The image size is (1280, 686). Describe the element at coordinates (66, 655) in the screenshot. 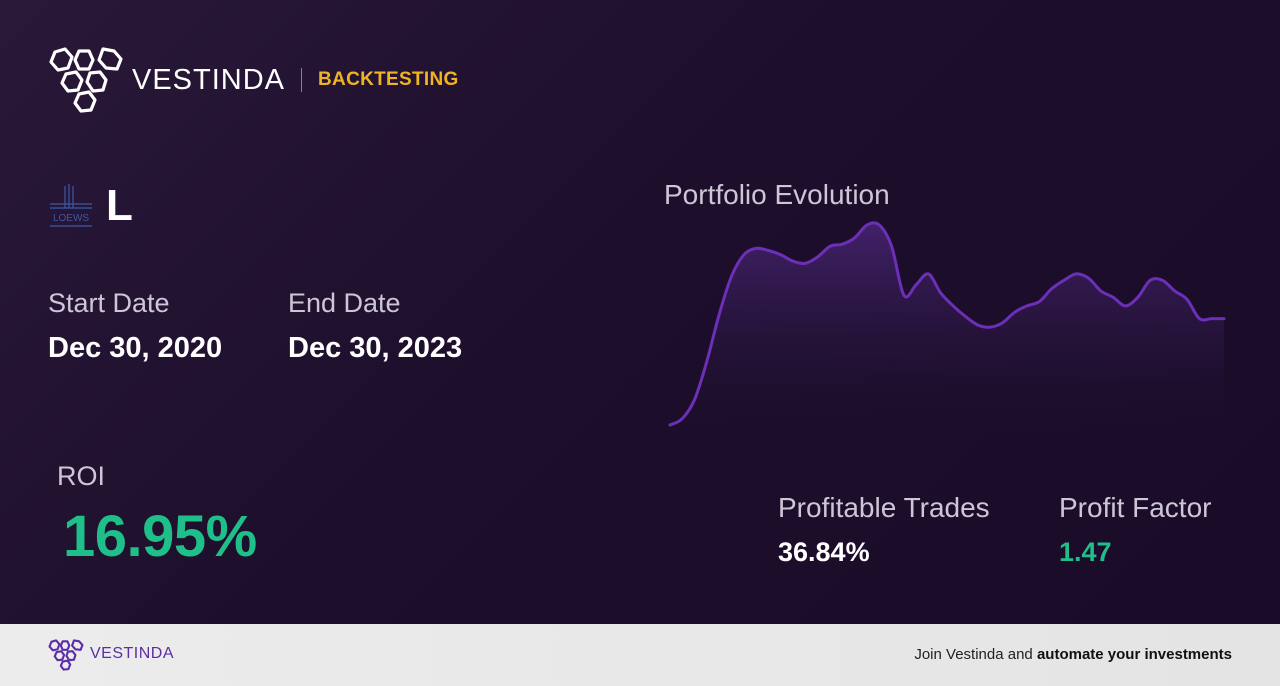

I see `footer-hexagon-cluster-icon` at that location.